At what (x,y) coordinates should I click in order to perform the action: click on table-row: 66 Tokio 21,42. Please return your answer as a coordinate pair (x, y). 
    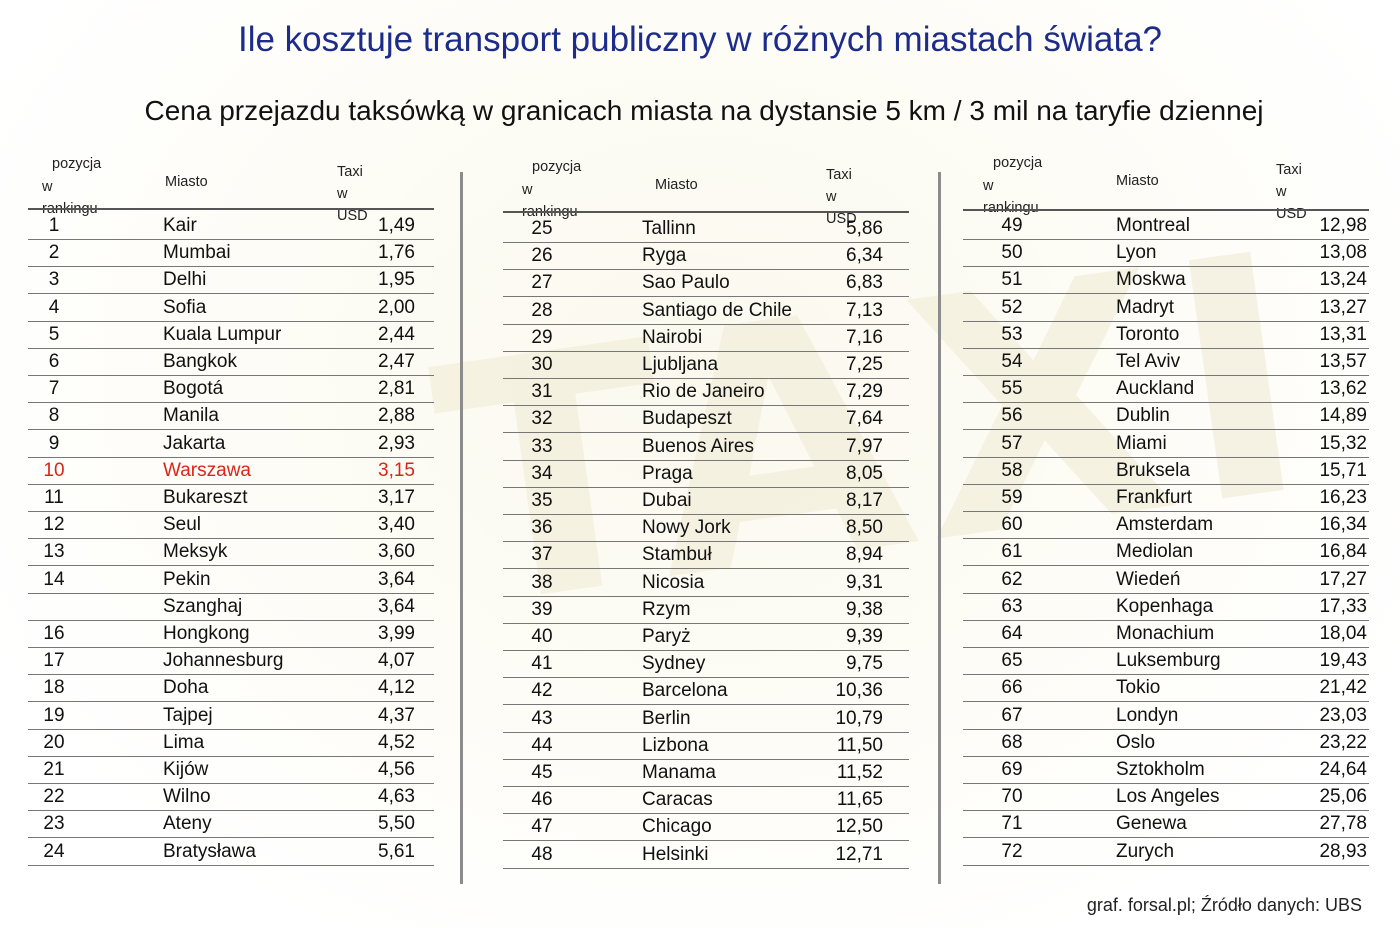
    Looking at the image, I should click on (1166, 688).